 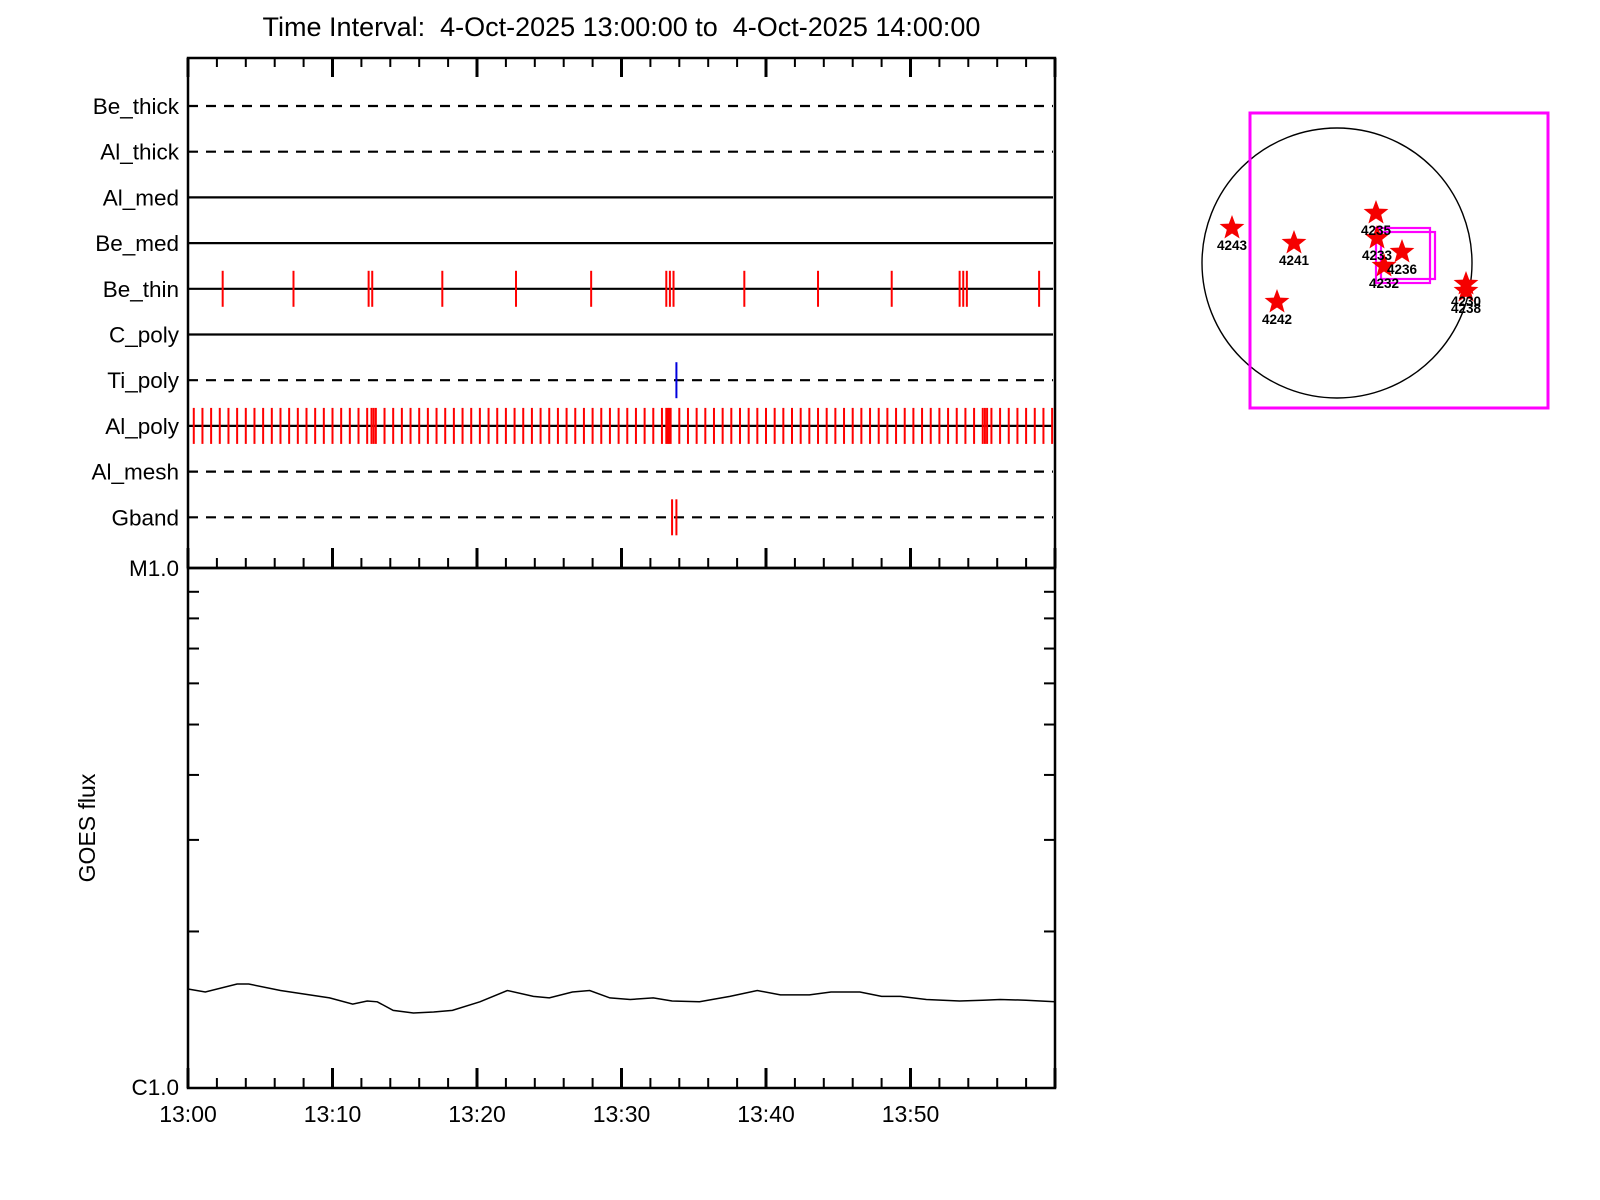 I want to click on active-region-label-4235: 4235, so click(x=1376, y=230).